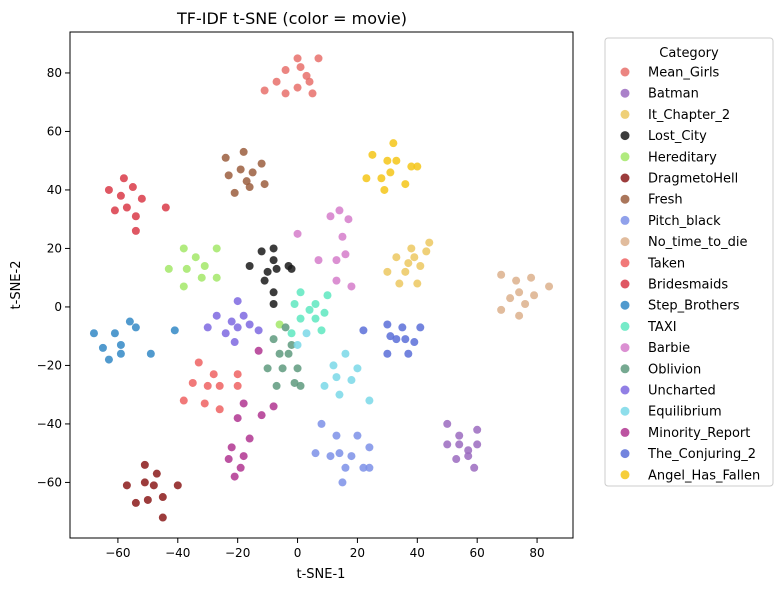 The height and width of the screenshot is (590, 784). Describe the element at coordinates (682, 391) in the screenshot. I see `legend-label: Uncharted` at that location.